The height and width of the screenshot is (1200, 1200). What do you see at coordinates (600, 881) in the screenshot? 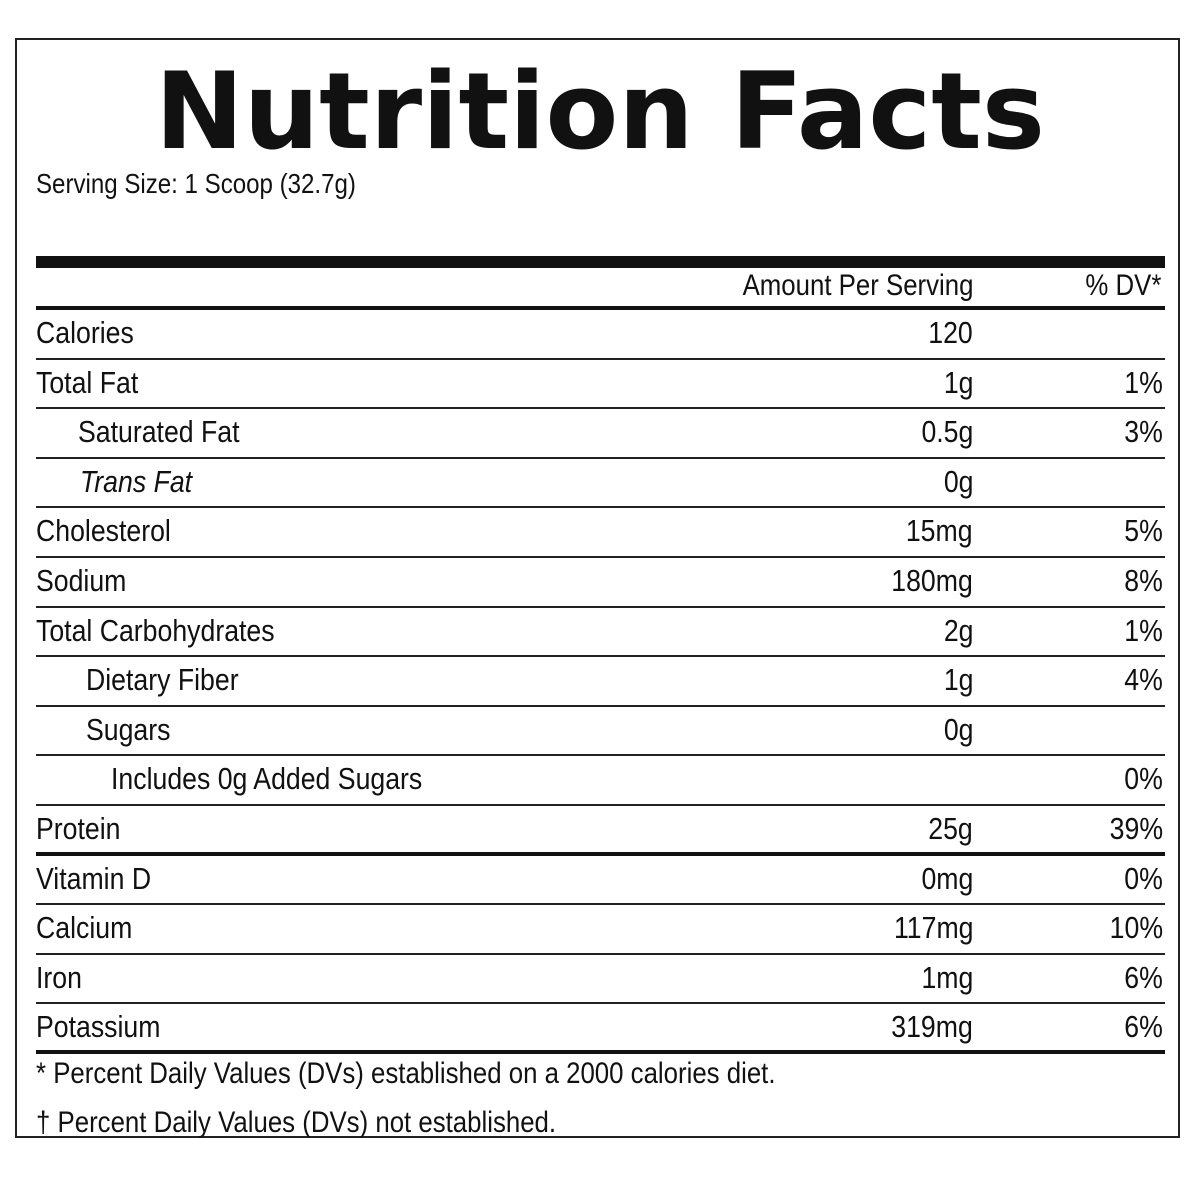
I see `nutrient-row-vitamin-d: Vitamin D 0mg 0%` at bounding box center [600, 881].